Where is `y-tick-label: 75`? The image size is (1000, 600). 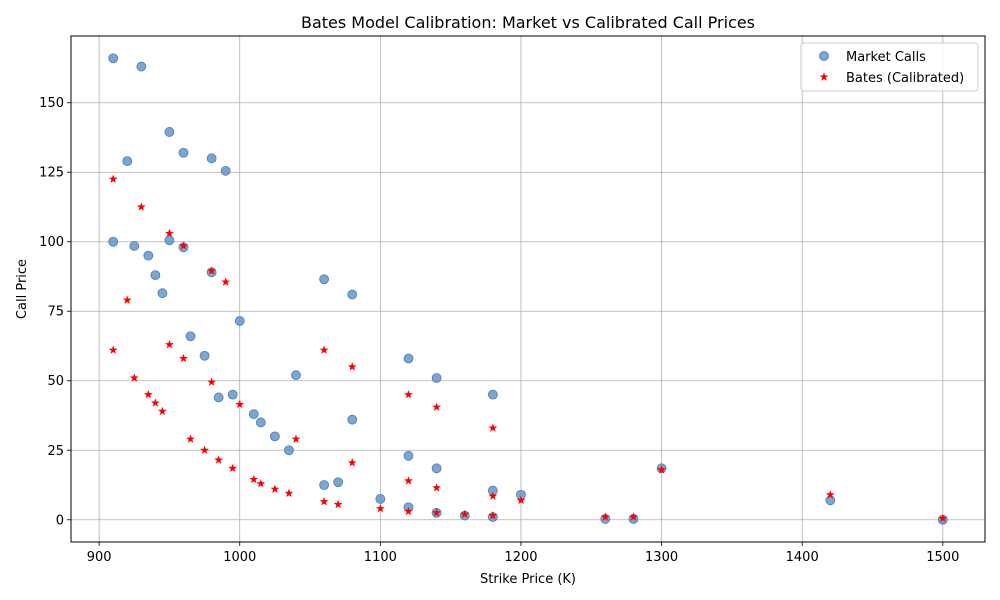
y-tick-label: 75 is located at coordinates (55, 312).